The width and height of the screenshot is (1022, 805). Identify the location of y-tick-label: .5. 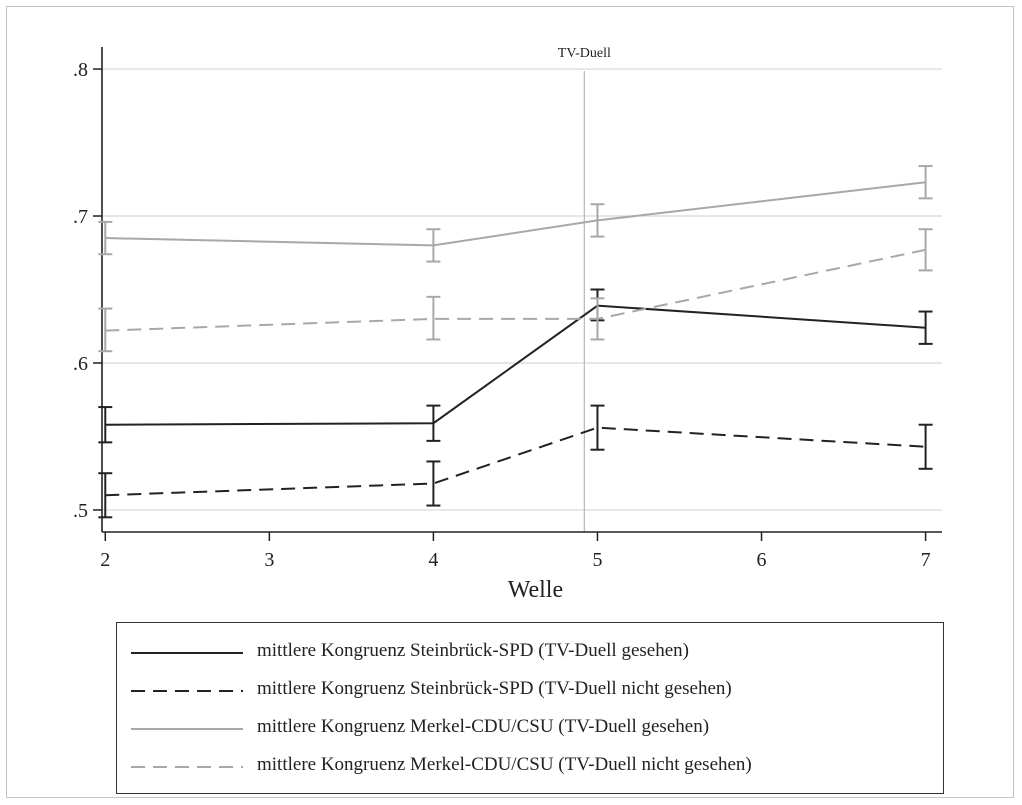
(80, 511).